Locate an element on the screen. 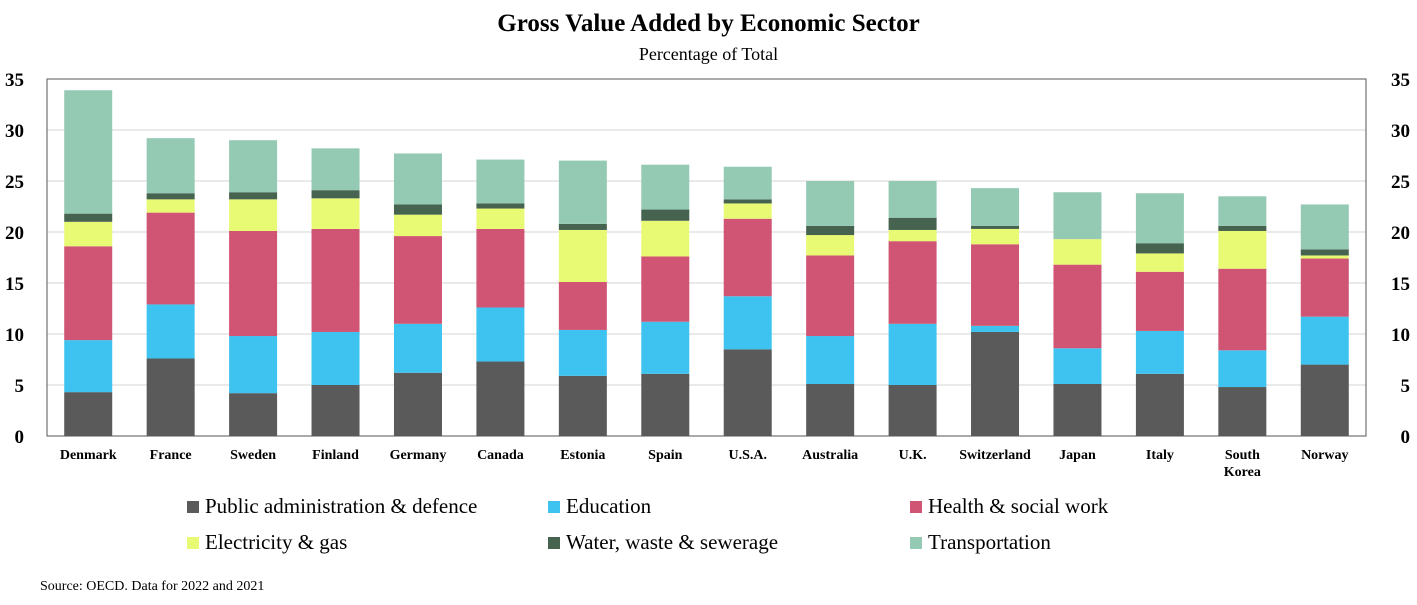 Image resolution: width=1417 pixels, height=605 pixels. y-tick-label-right: 15 is located at coordinates (1400, 284).